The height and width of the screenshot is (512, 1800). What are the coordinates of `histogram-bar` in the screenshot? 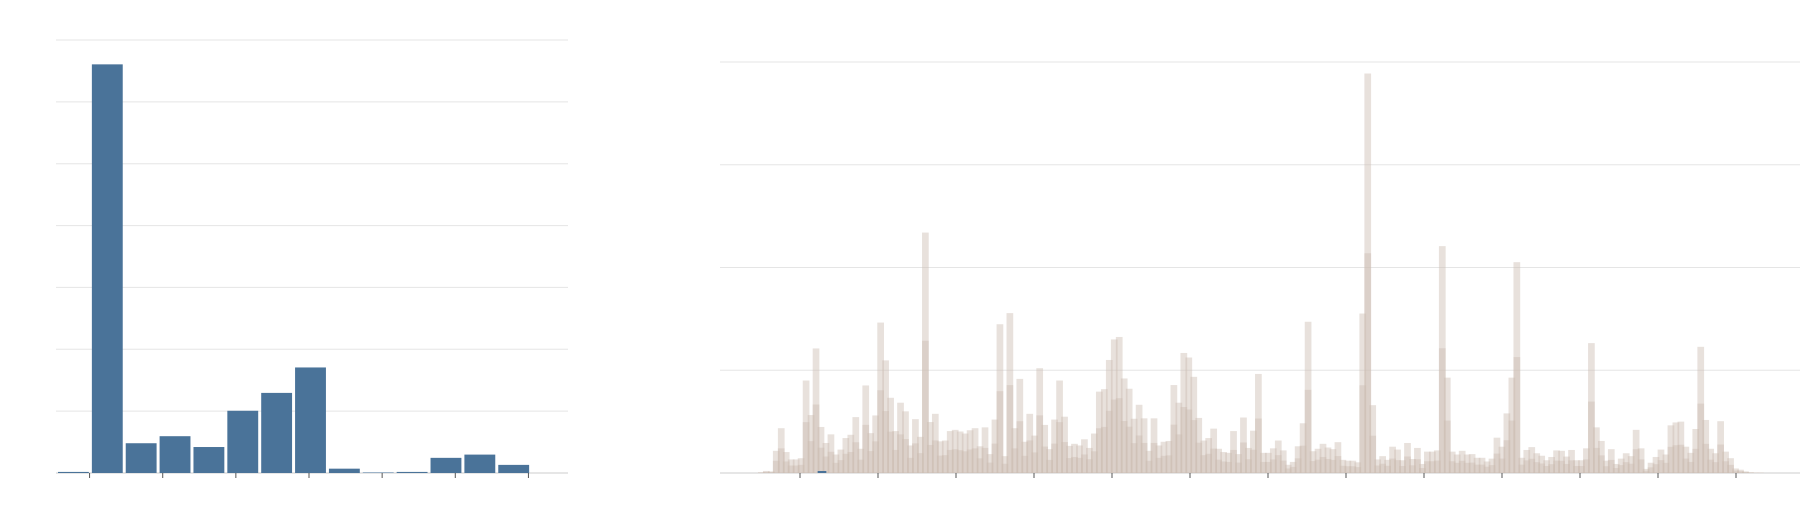 It's located at (310, 420).